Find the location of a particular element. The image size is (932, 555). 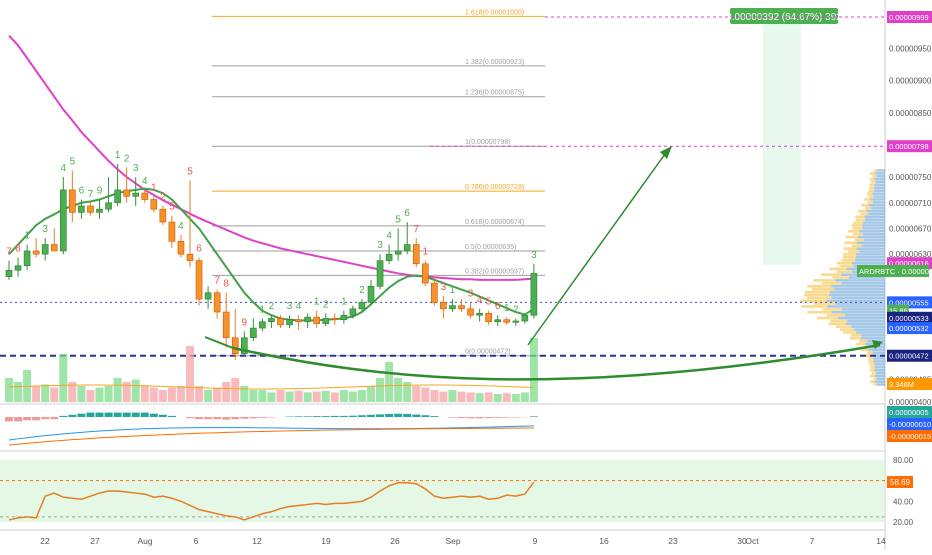

fib-level-label: 0.786(0.00000728) is located at coordinates (494, 187).